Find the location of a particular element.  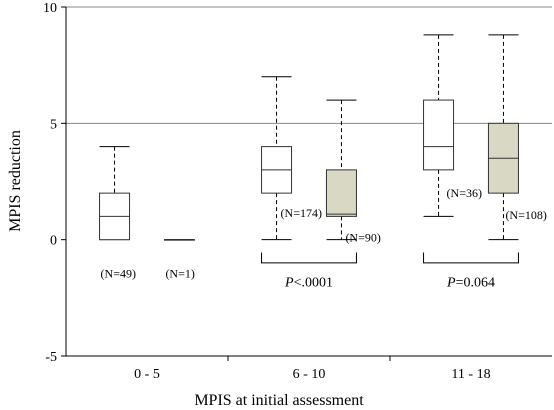

y-tick-label: -5 is located at coordinates (51, 357).